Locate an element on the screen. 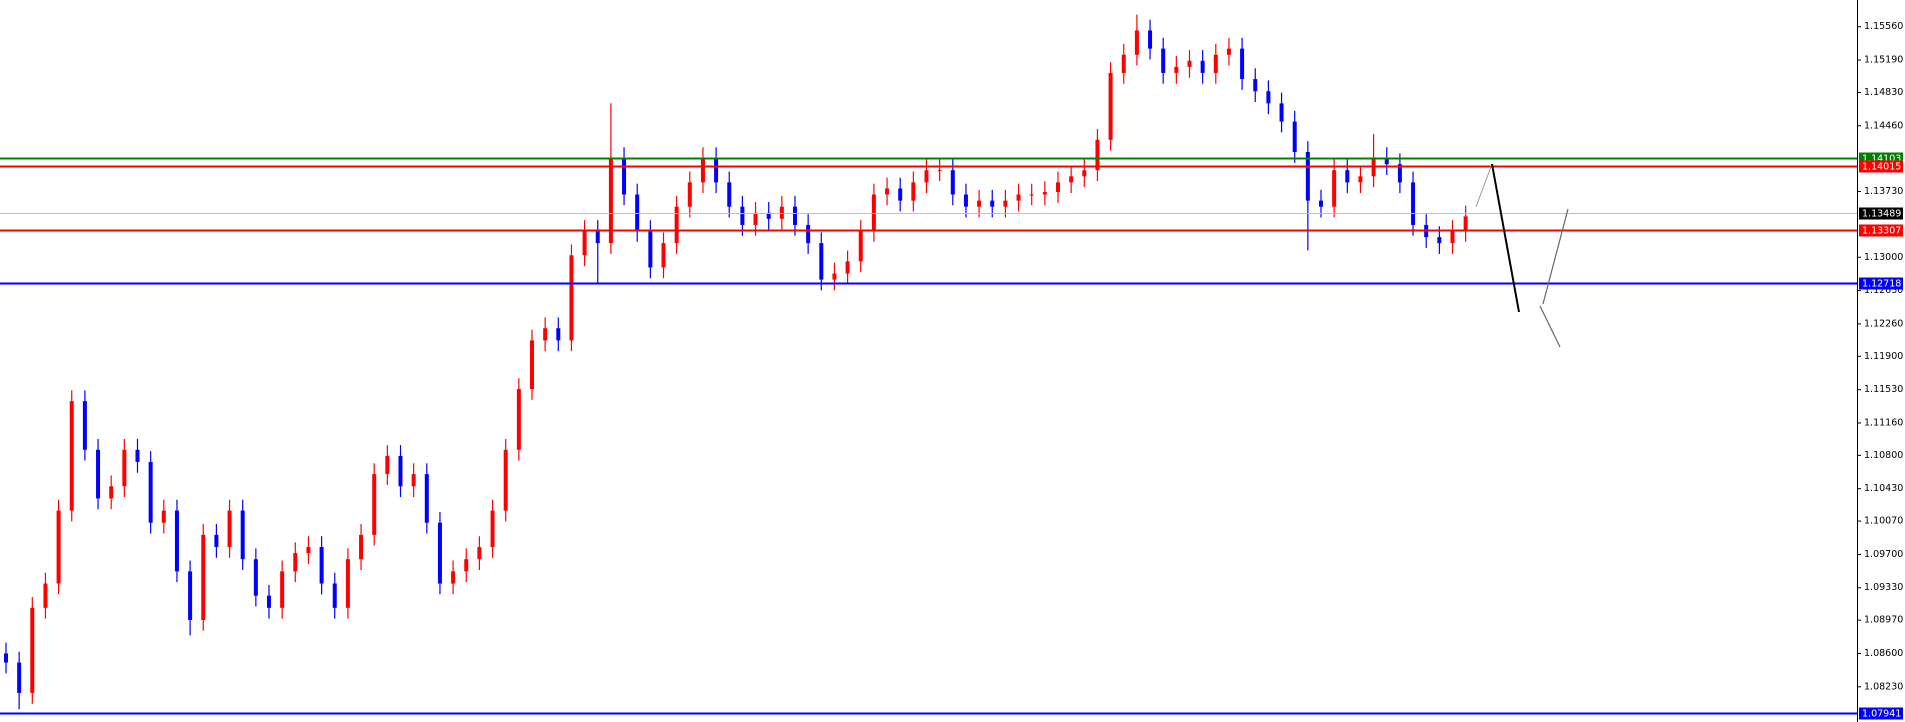 The width and height of the screenshot is (1905, 722). y-tick-label: 1.08600 is located at coordinates (1883, 653).